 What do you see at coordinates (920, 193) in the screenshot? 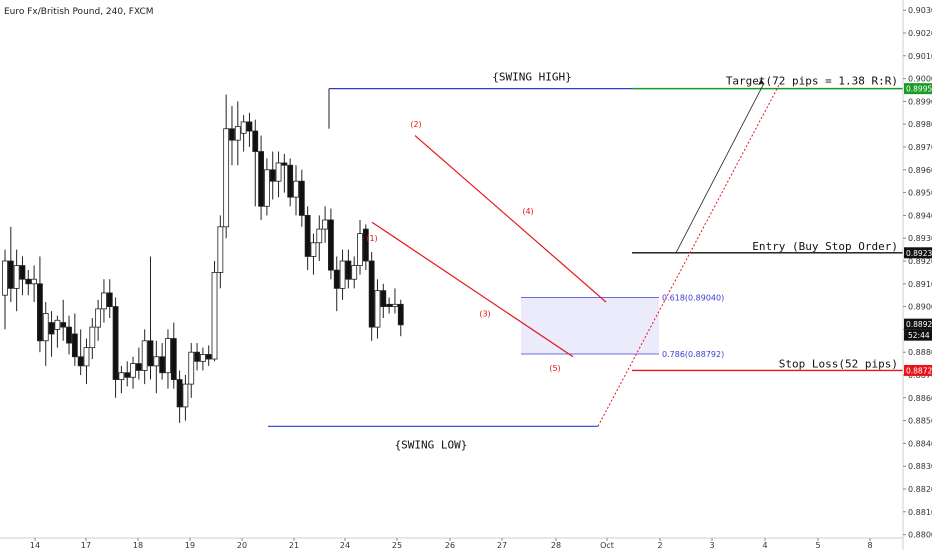
I see `price-tick-label: 0.89500` at bounding box center [920, 193].